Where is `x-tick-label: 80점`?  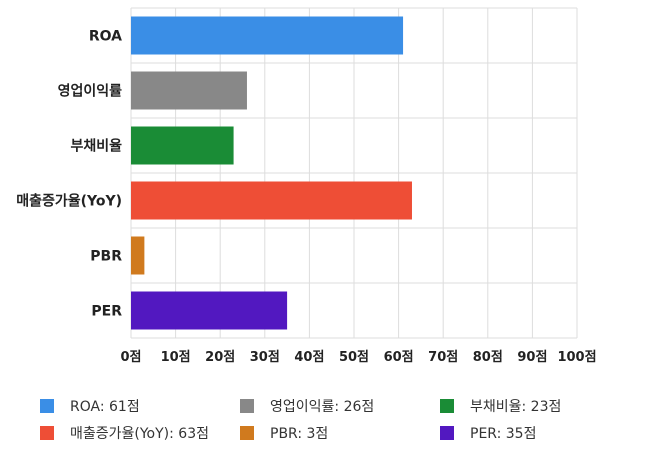 x-tick-label: 80점 is located at coordinates (488, 357).